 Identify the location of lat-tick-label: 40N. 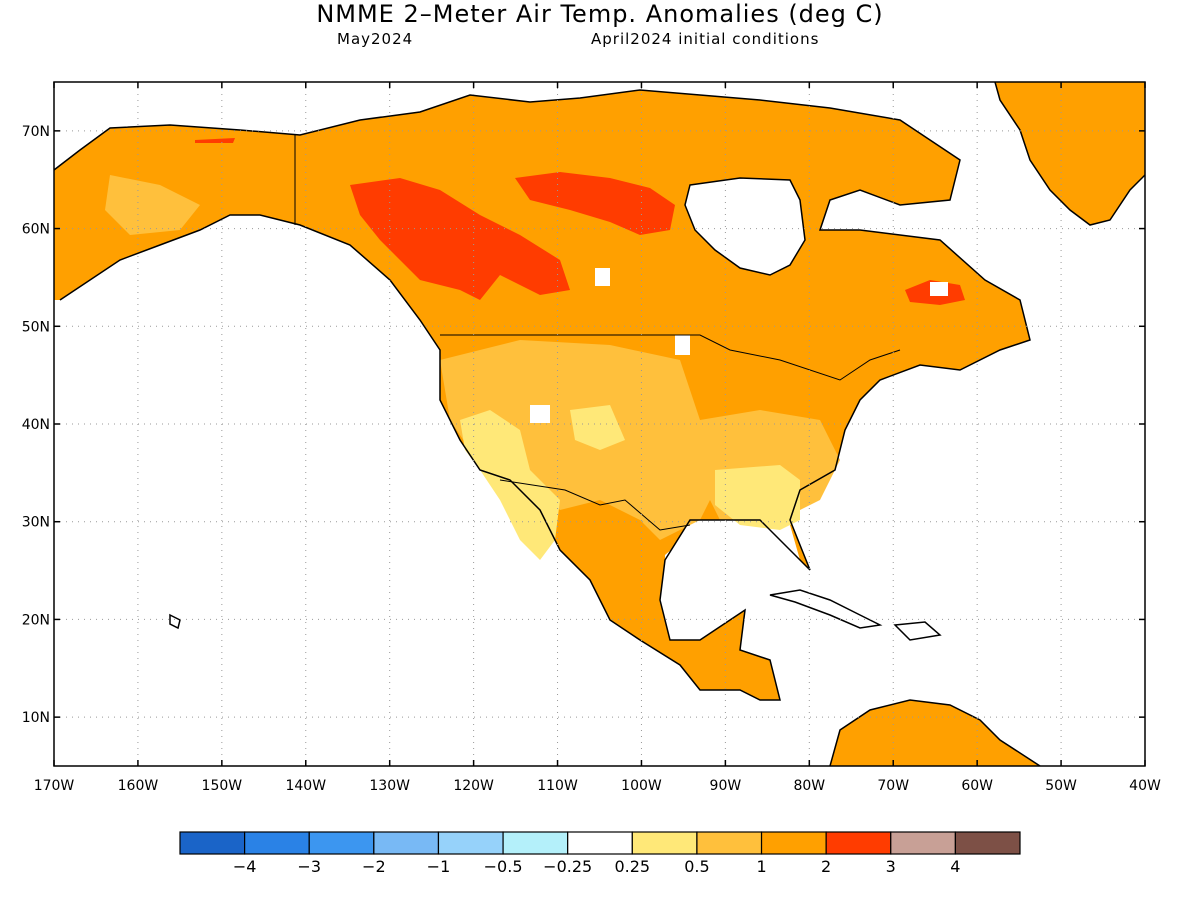
(36, 425).